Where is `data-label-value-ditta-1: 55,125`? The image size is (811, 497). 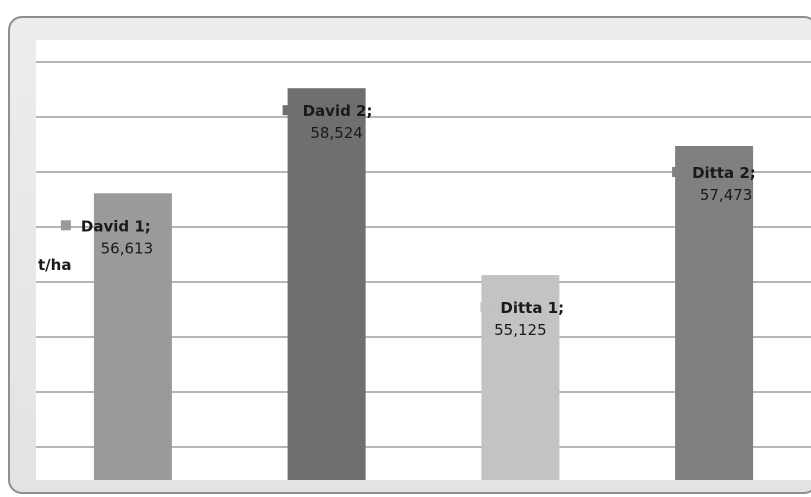 data-label-value-ditta-1: 55,125 is located at coordinates (520, 330).